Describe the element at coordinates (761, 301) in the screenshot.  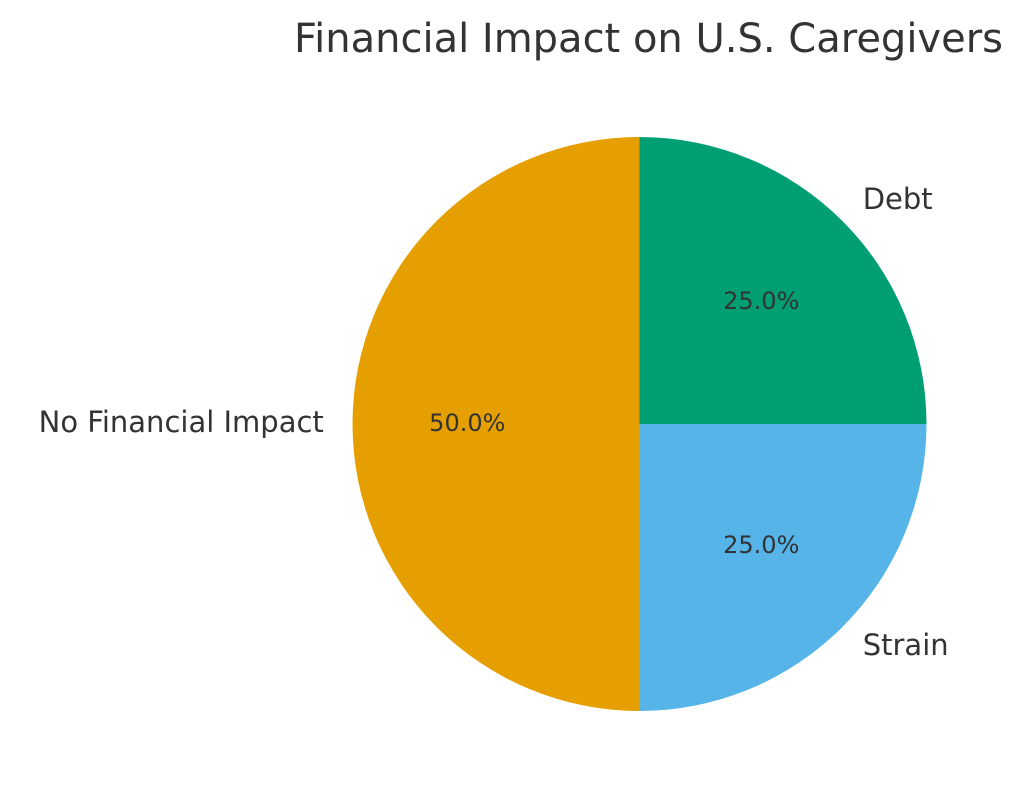
I see `percent-label-debt: 25.0%` at that location.